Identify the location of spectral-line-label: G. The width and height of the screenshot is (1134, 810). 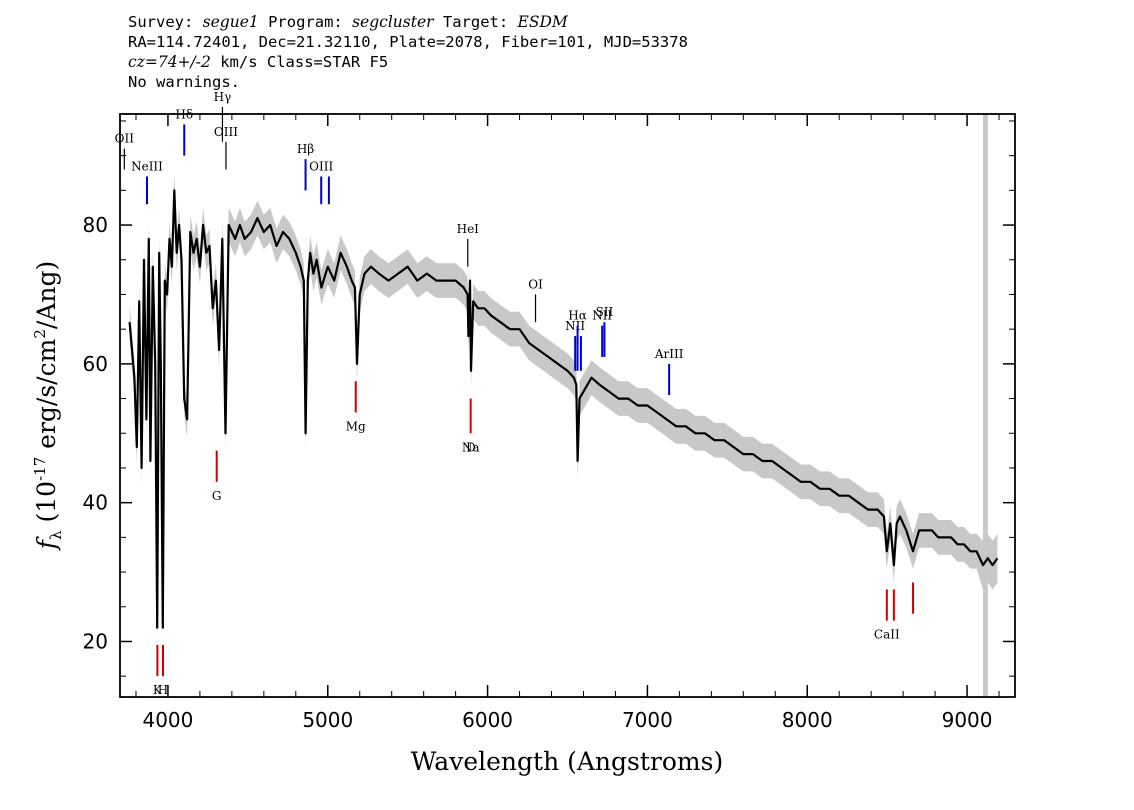
(217, 496).